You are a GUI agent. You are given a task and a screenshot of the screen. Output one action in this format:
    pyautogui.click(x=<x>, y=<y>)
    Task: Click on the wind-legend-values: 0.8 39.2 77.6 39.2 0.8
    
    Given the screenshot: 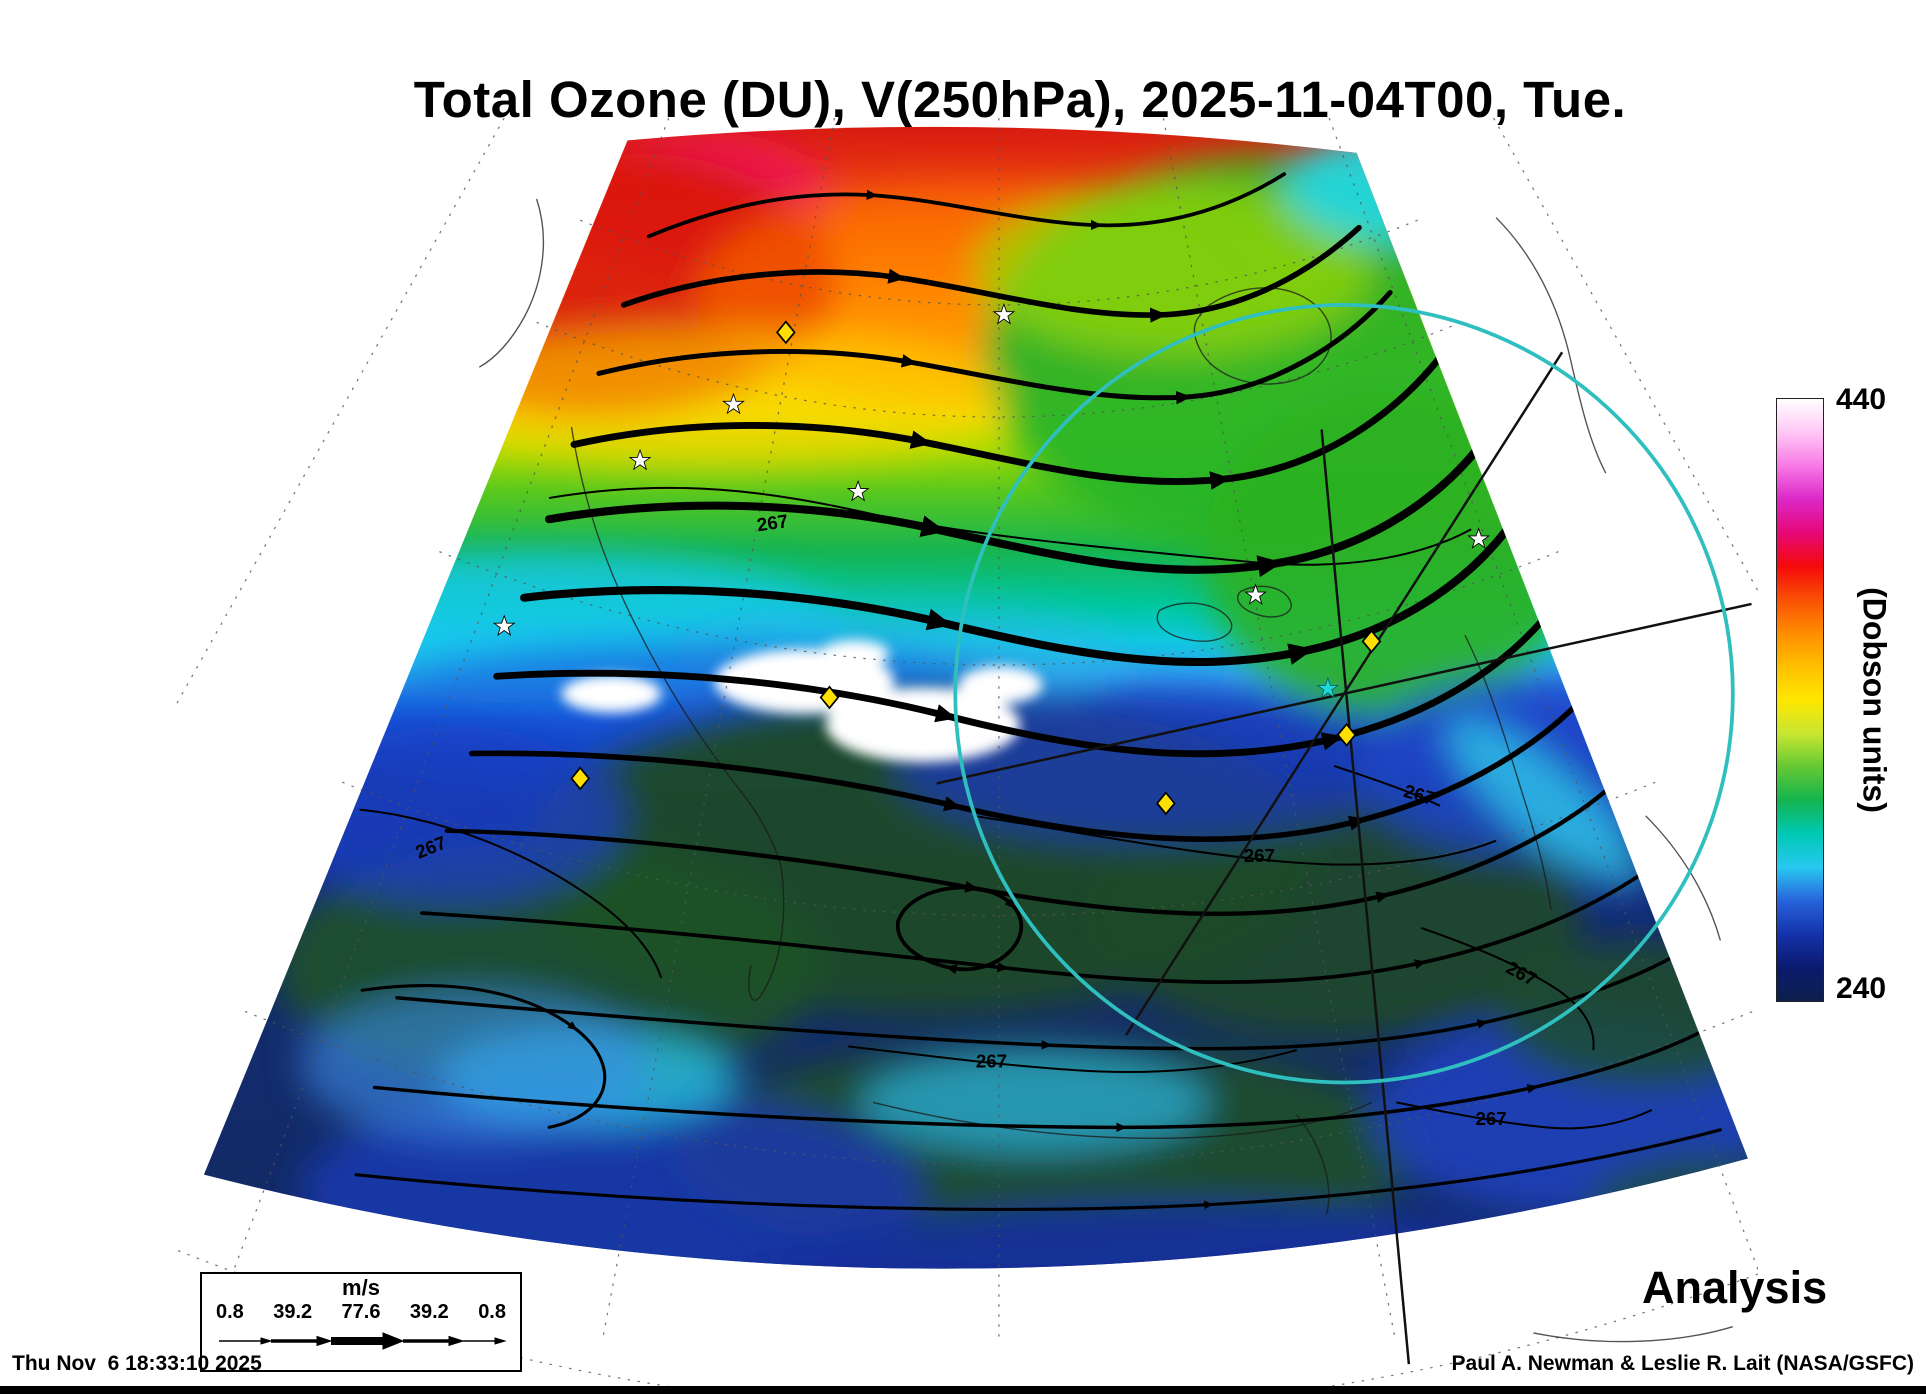 What is the action you would take?
    pyautogui.click(x=361, y=1312)
    